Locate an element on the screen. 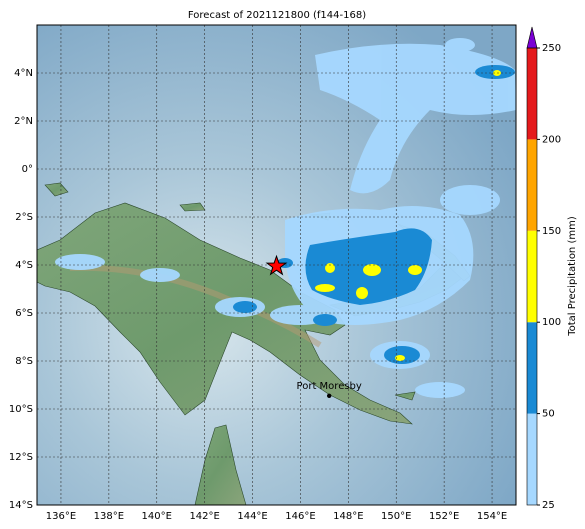  x-tick-label: 148°E is located at coordinates (348, 516).